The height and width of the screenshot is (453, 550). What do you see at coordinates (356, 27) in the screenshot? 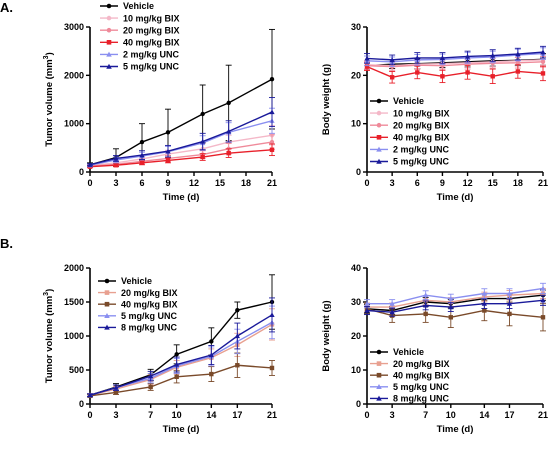
I see `y-tick-label: 30` at bounding box center [356, 27].